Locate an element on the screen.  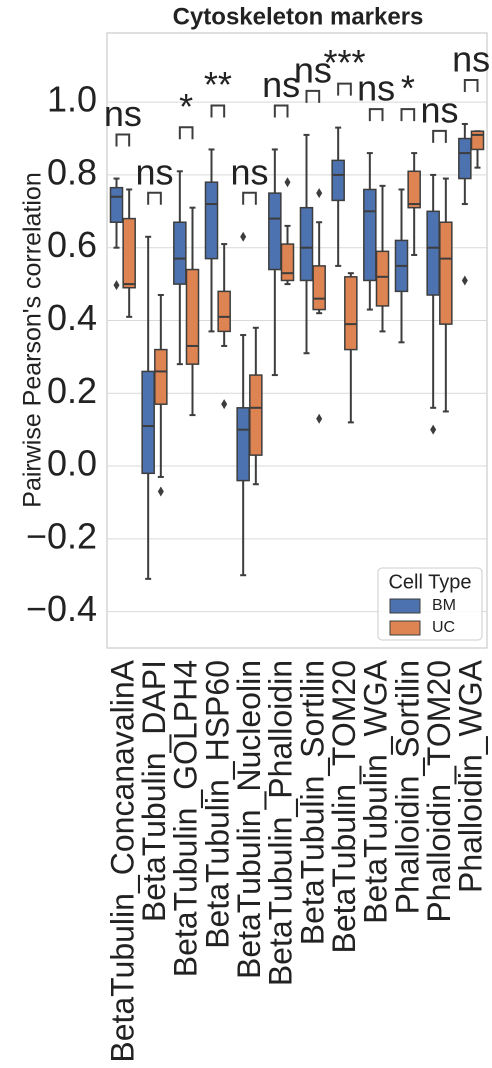
y-tick-label: 0.6 is located at coordinates (72, 244).